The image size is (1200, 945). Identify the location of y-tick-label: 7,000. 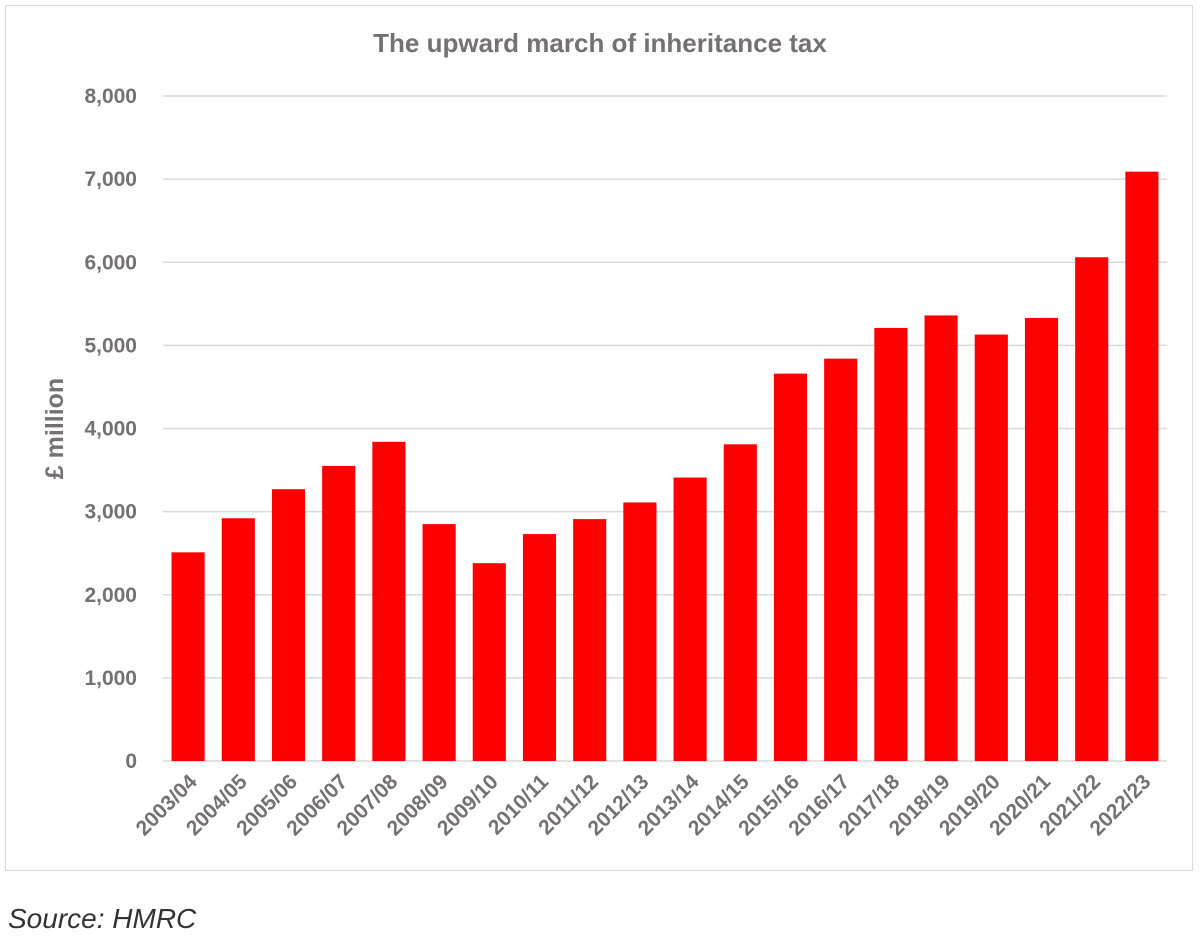
(110, 179).